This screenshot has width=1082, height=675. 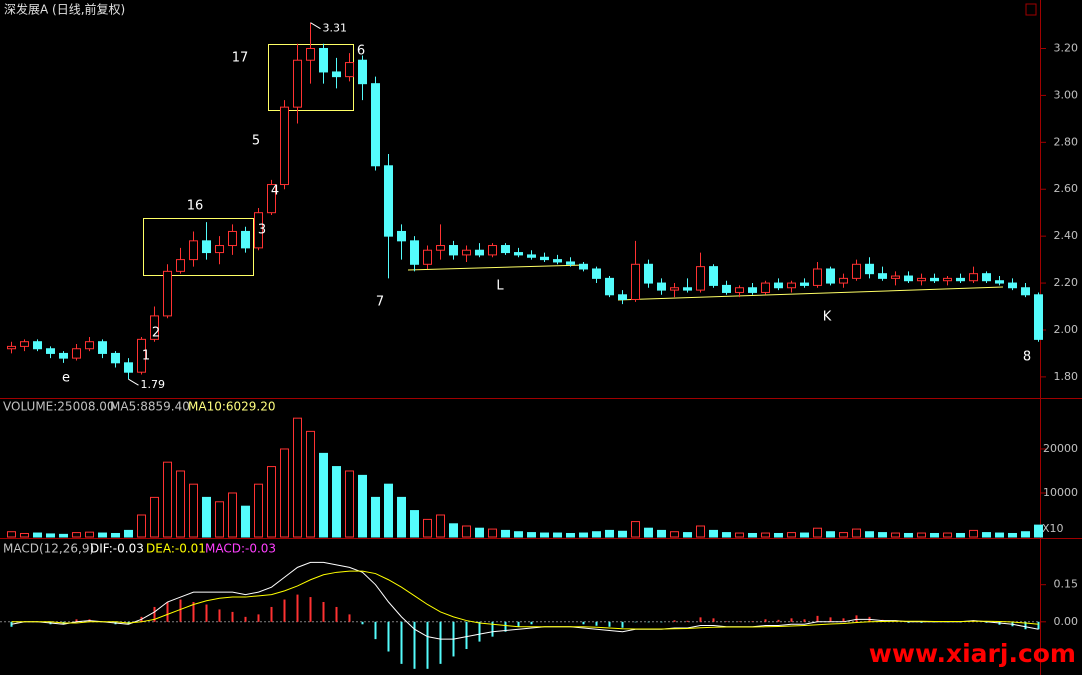 What do you see at coordinates (1066, 47) in the screenshot?
I see `y-tick-label: 3.20` at bounding box center [1066, 47].